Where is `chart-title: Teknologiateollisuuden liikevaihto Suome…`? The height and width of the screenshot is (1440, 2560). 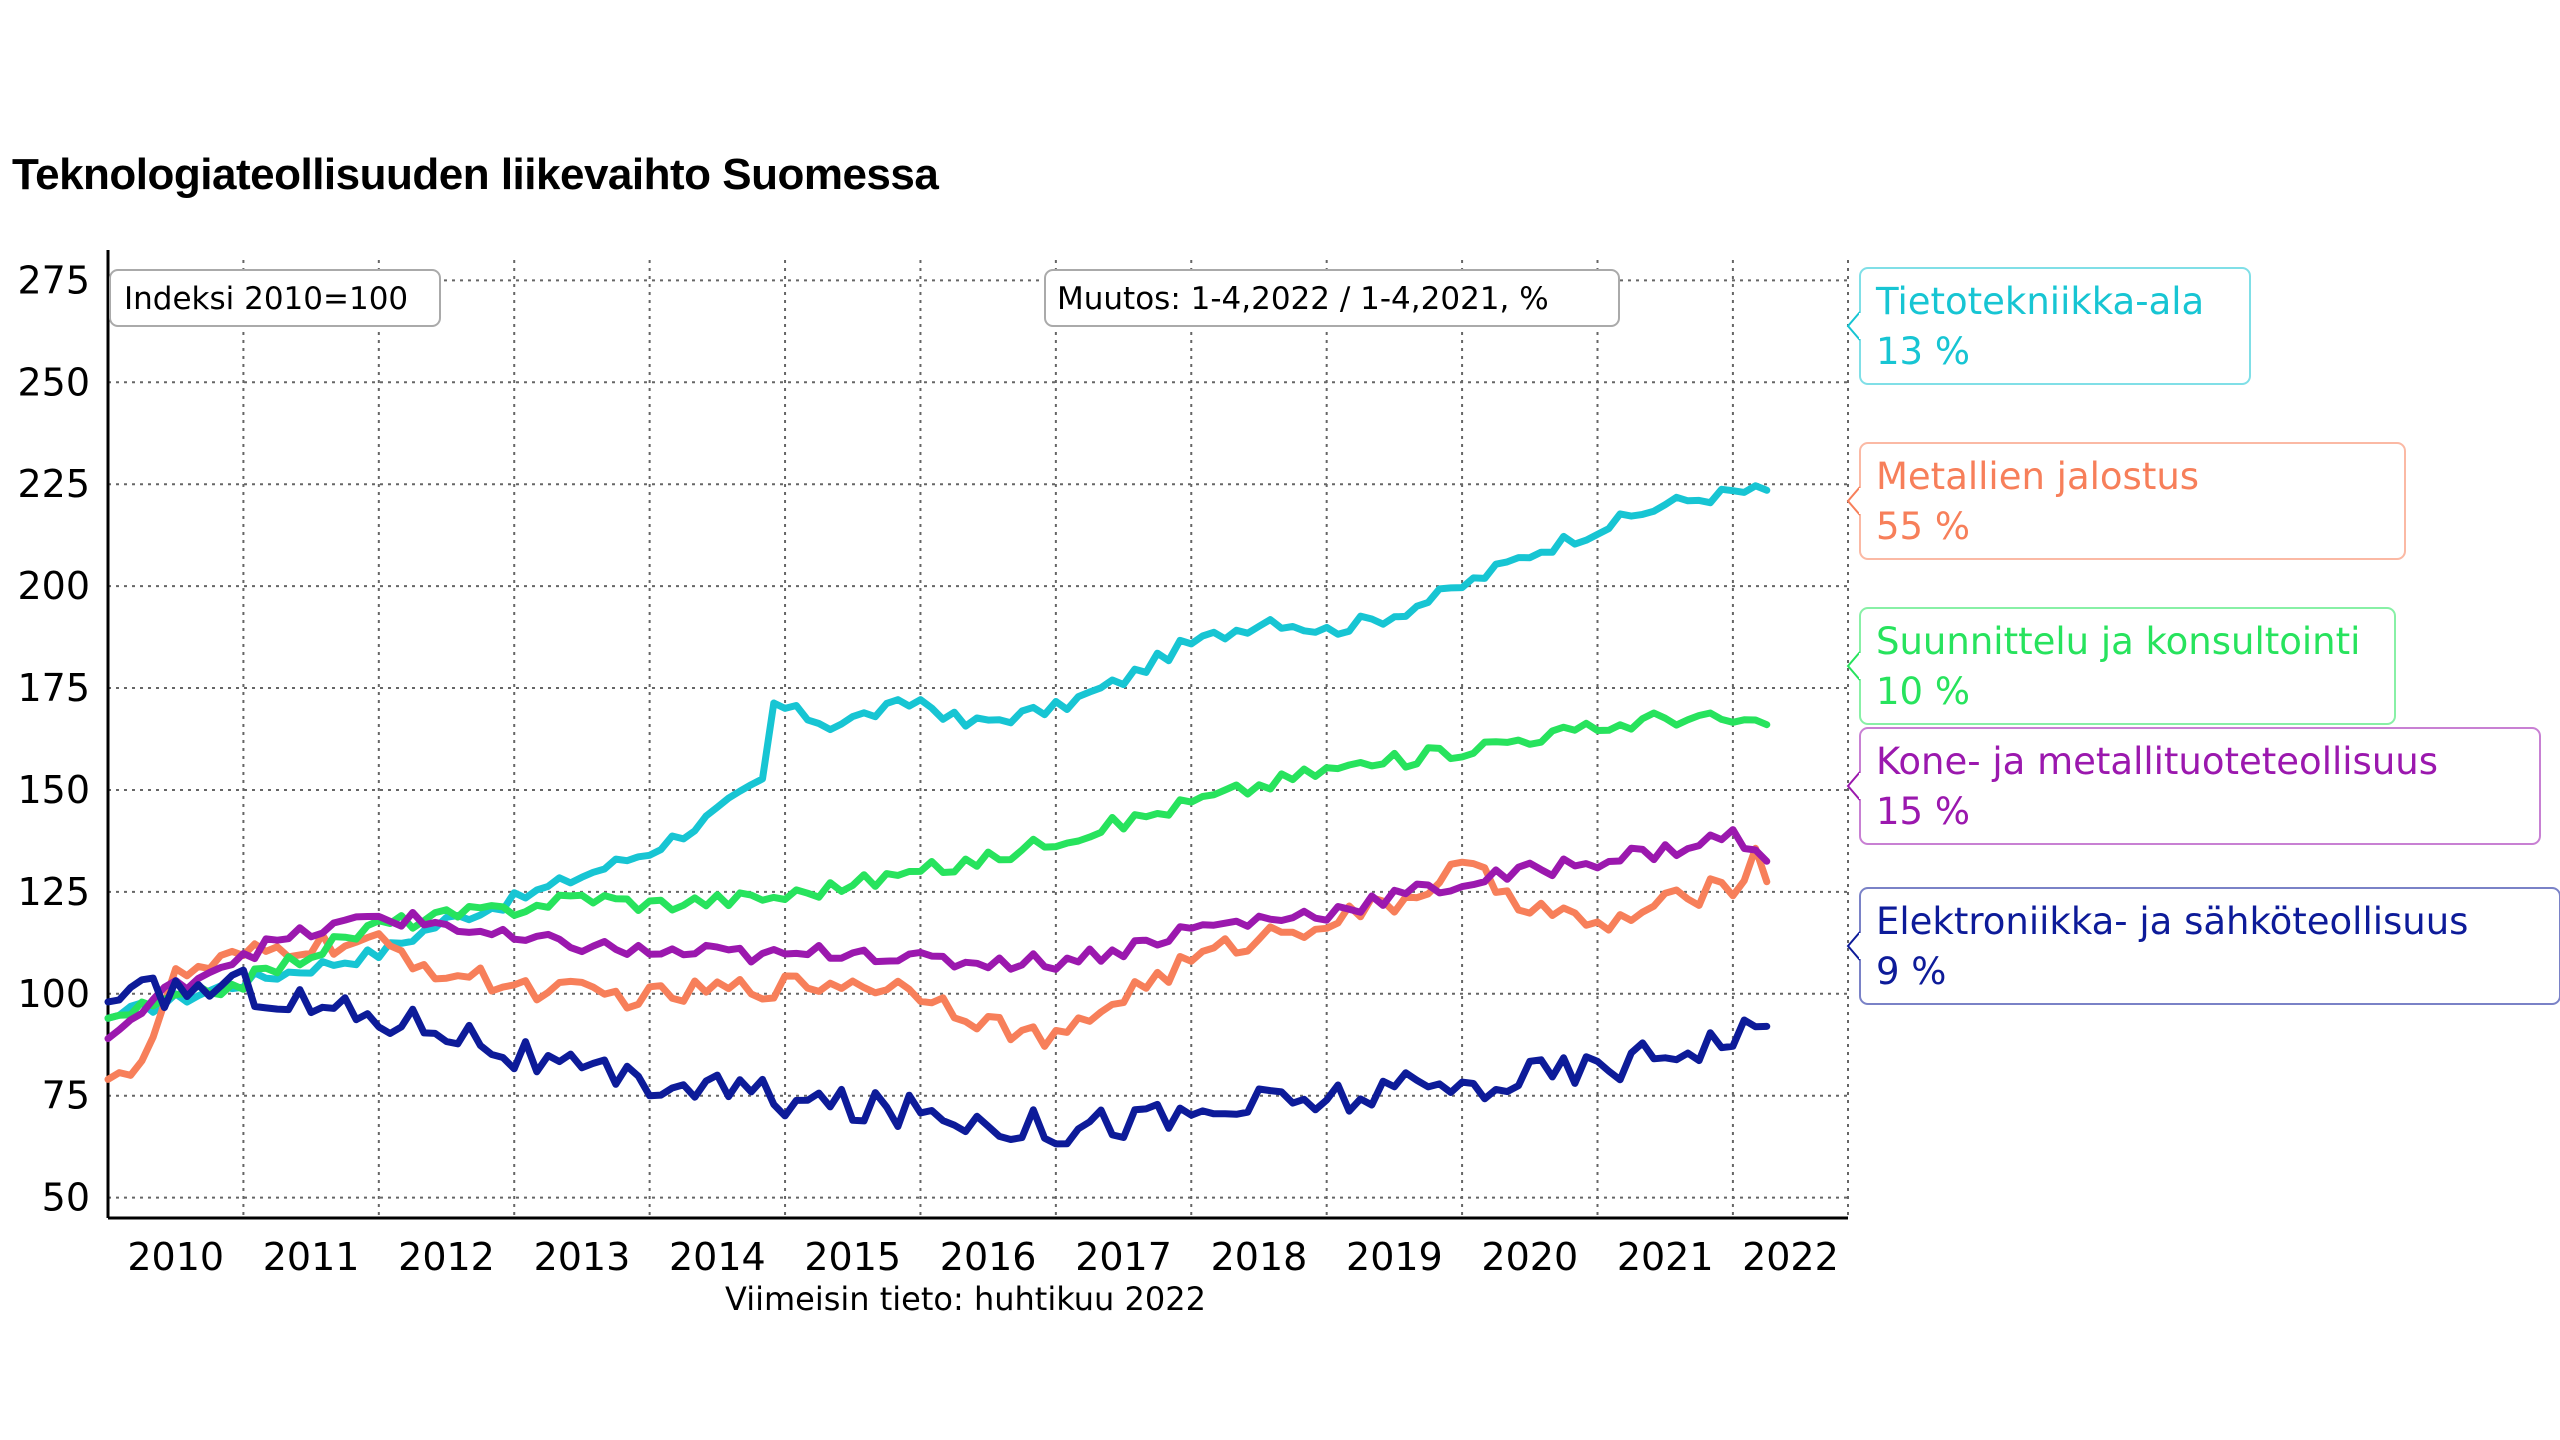
chart-title: Teknologiateollisuuden liikevaihto Suome… is located at coordinates (475, 174).